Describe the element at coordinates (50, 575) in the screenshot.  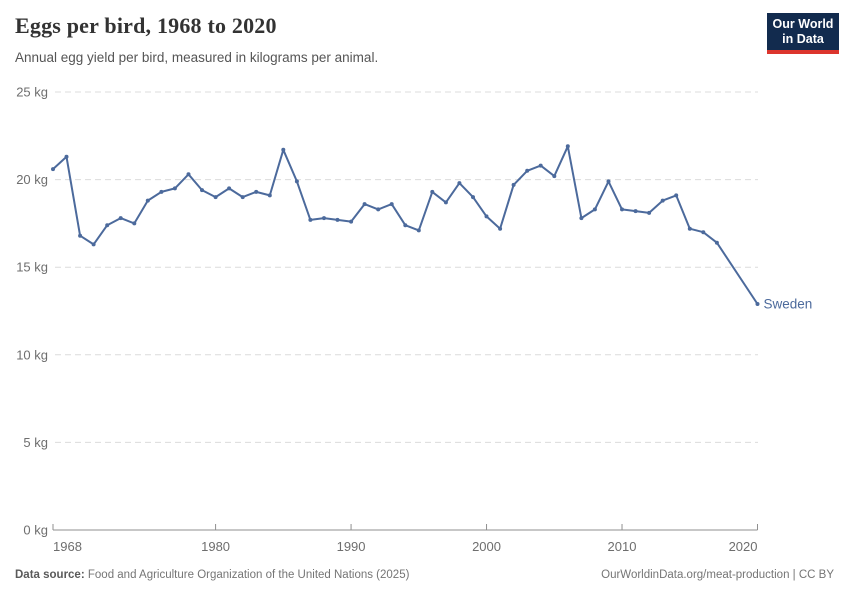
I see `data-source-label: Data source:` at that location.